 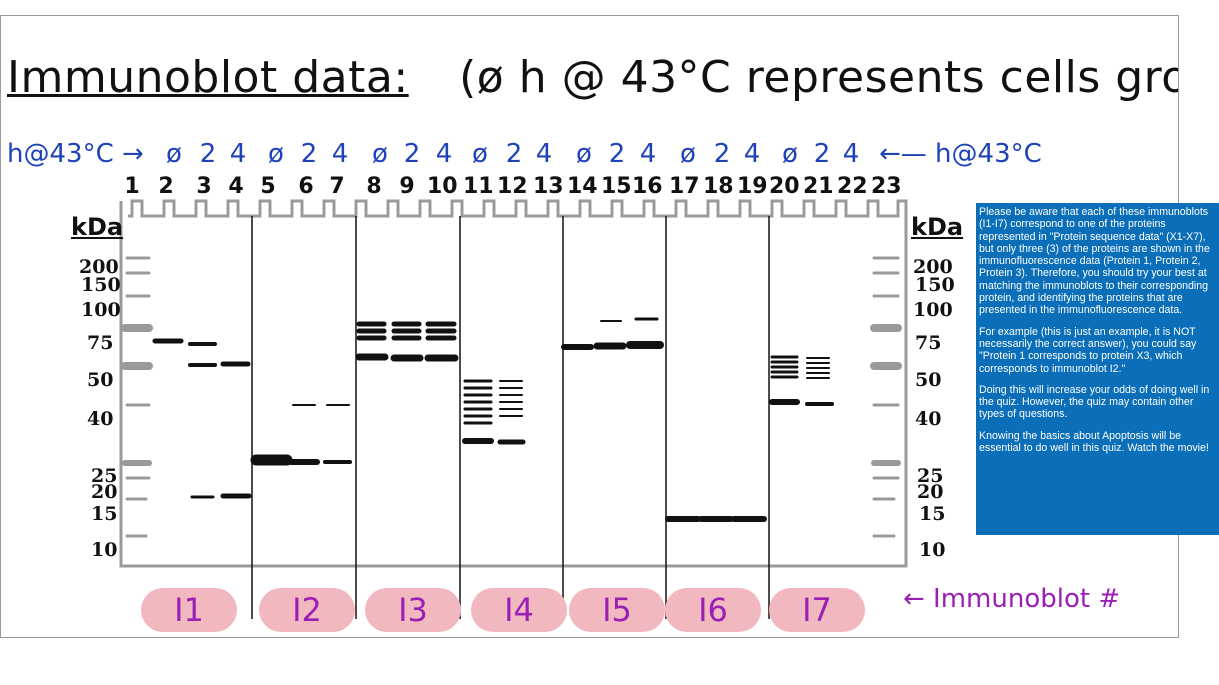 What do you see at coordinates (718, 186) in the screenshot?
I see `lane-number: 18` at bounding box center [718, 186].